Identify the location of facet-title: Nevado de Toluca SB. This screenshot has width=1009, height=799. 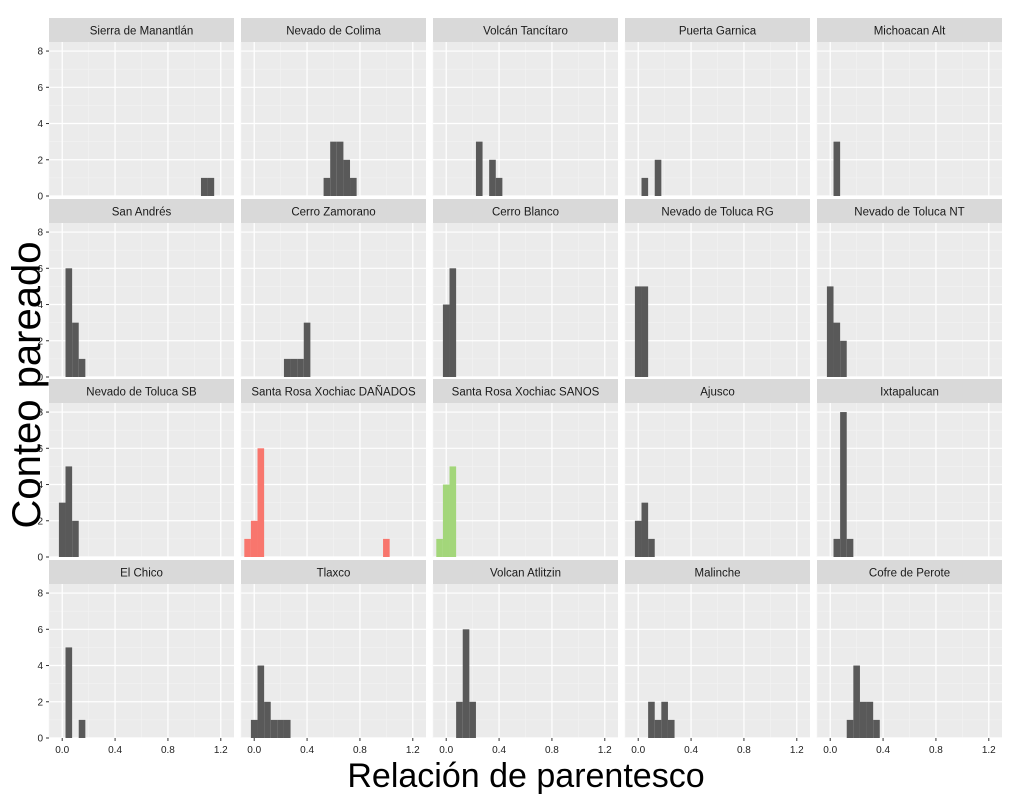
(141, 393).